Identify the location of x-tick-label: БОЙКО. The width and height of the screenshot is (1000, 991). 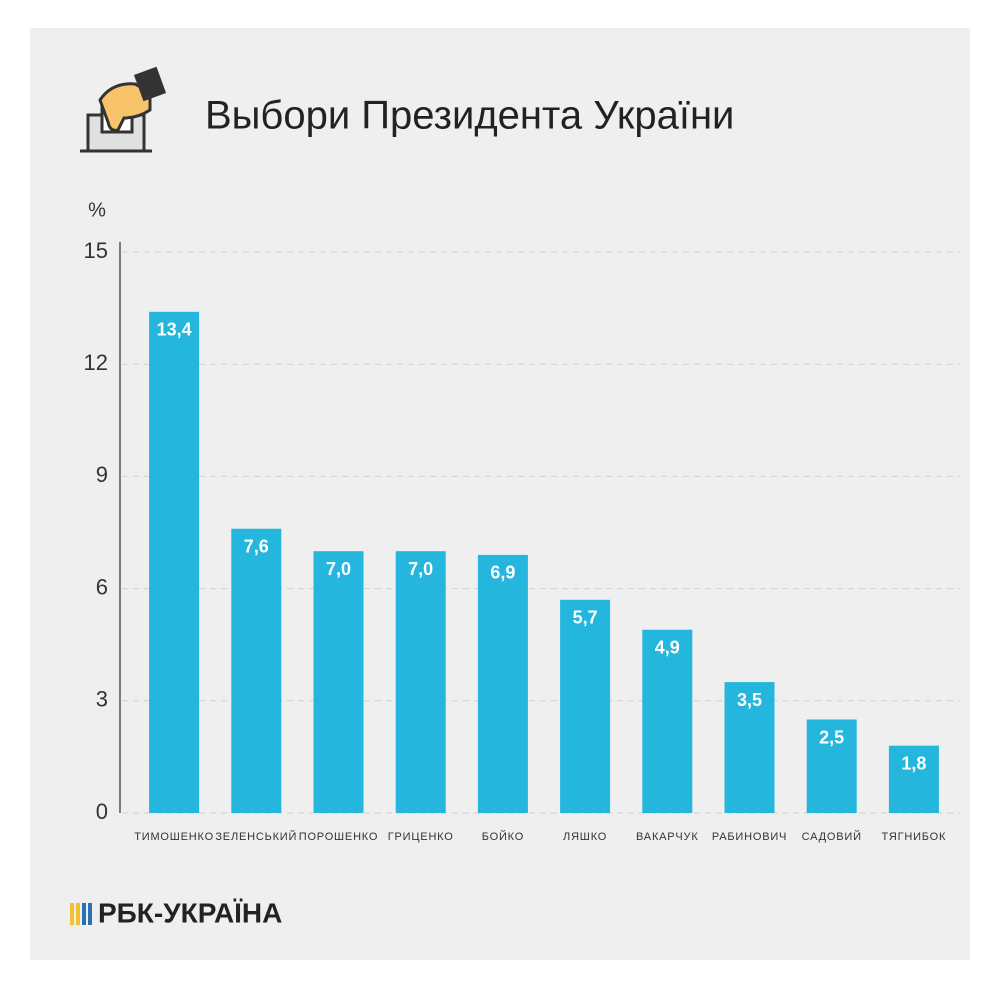
(503, 836).